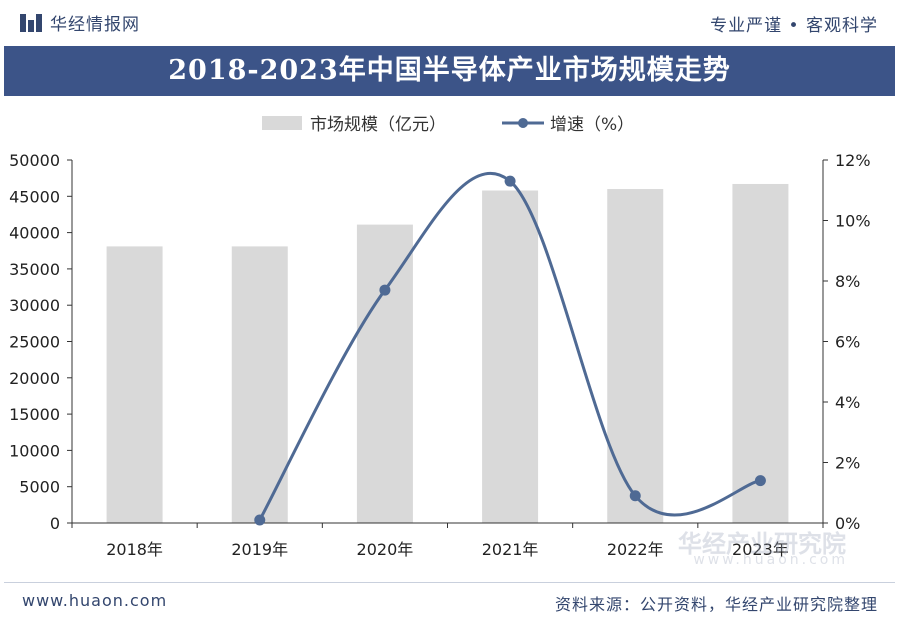 This screenshot has height=628, width=900. What do you see at coordinates (95, 600) in the screenshot?
I see `footer-website: www.huaon.com` at bounding box center [95, 600].